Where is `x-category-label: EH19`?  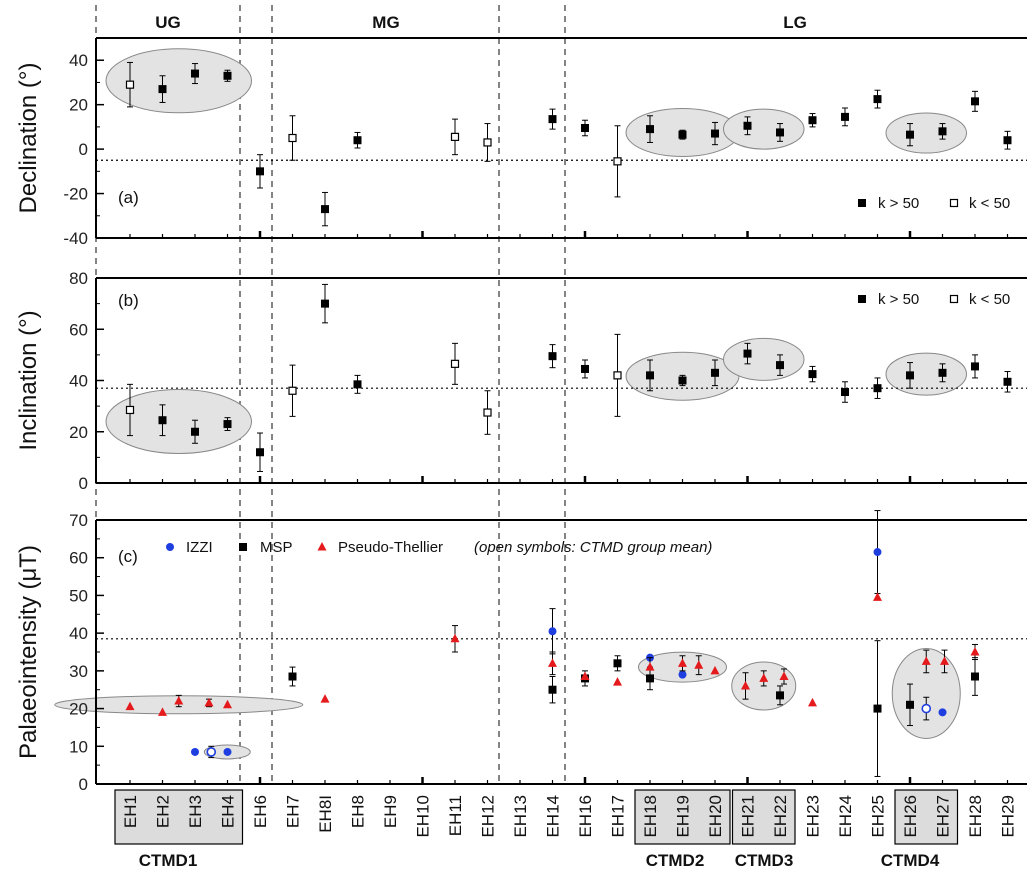
x-category-label: EH19 is located at coordinates (683, 816).